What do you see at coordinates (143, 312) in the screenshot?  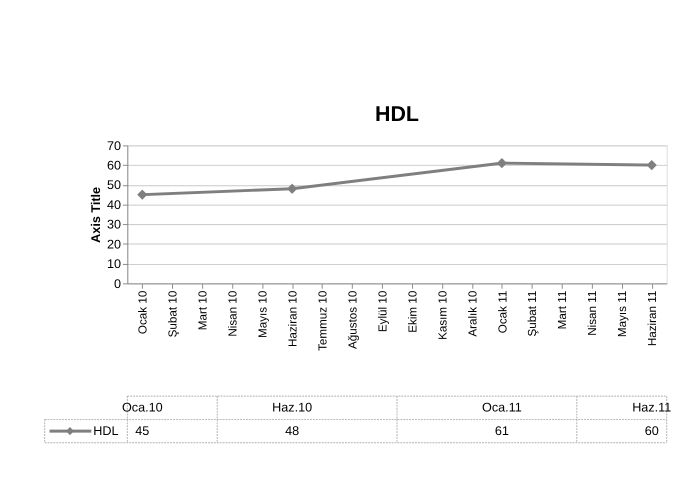 I see `x-tick-label: Ocak 10` at bounding box center [143, 312].